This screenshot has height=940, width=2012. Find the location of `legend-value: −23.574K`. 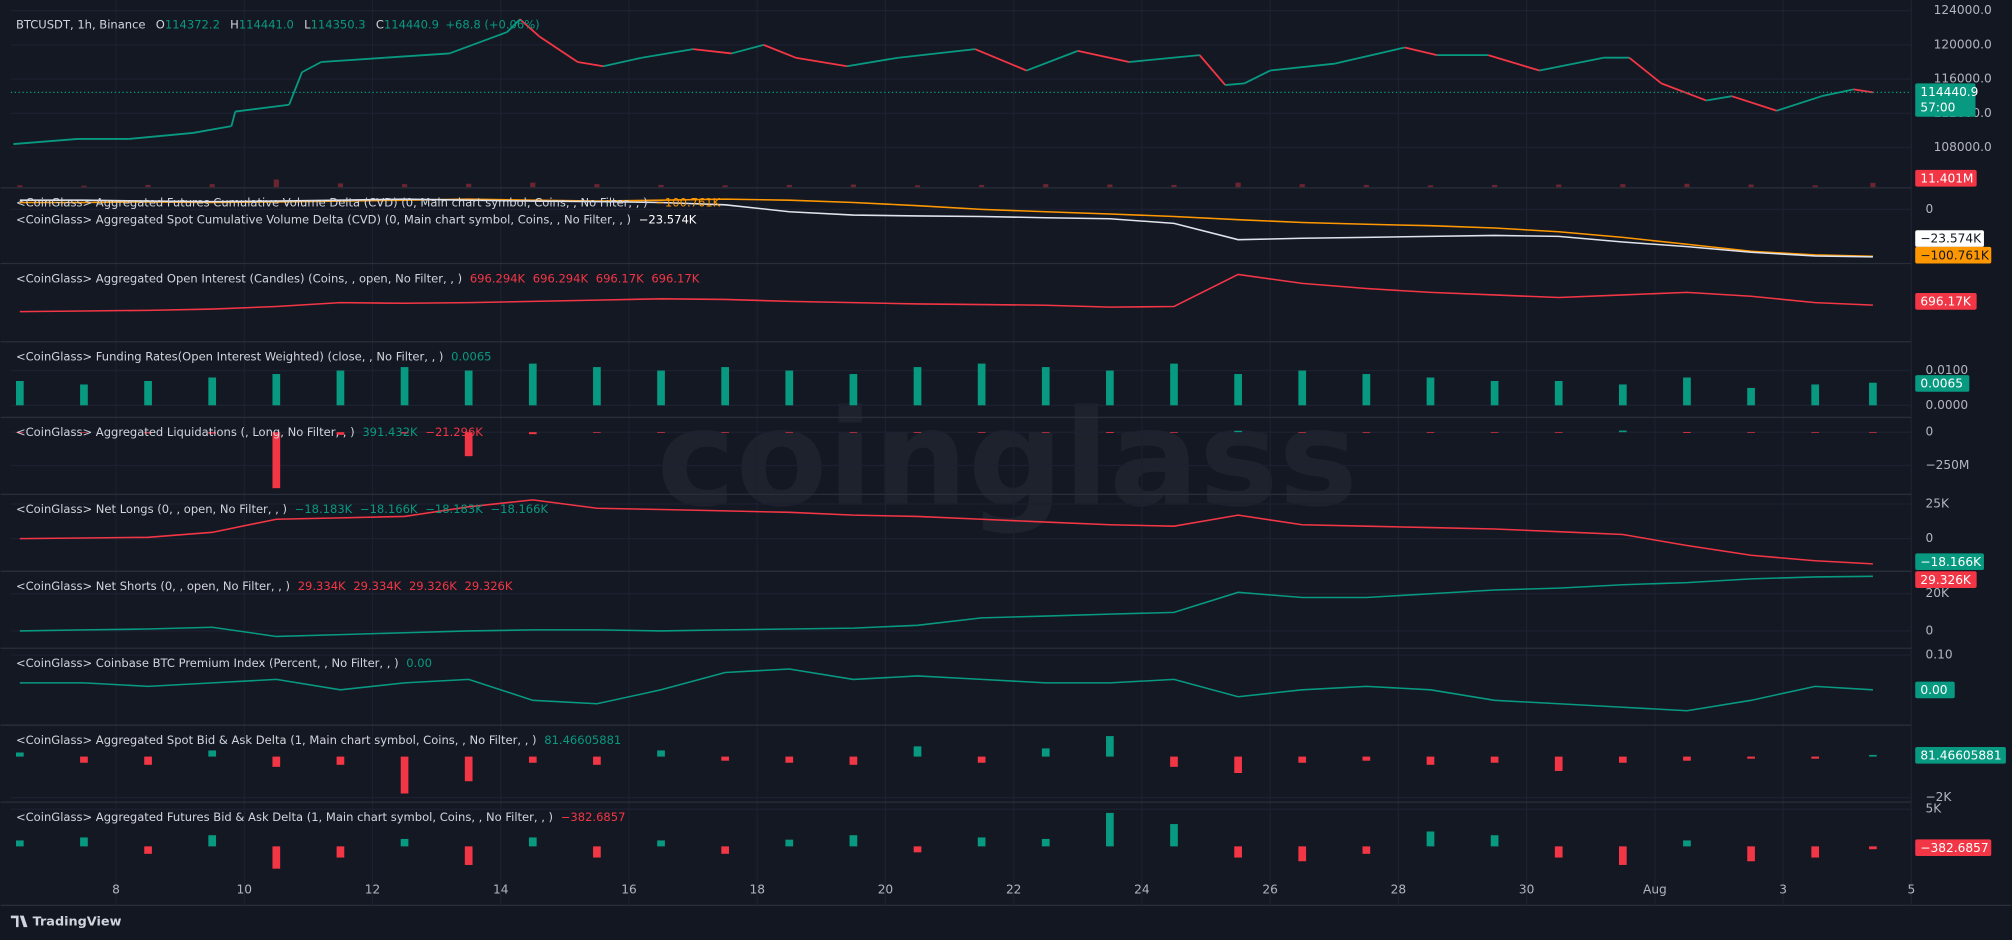

legend-value: −23.574K is located at coordinates (668, 219).